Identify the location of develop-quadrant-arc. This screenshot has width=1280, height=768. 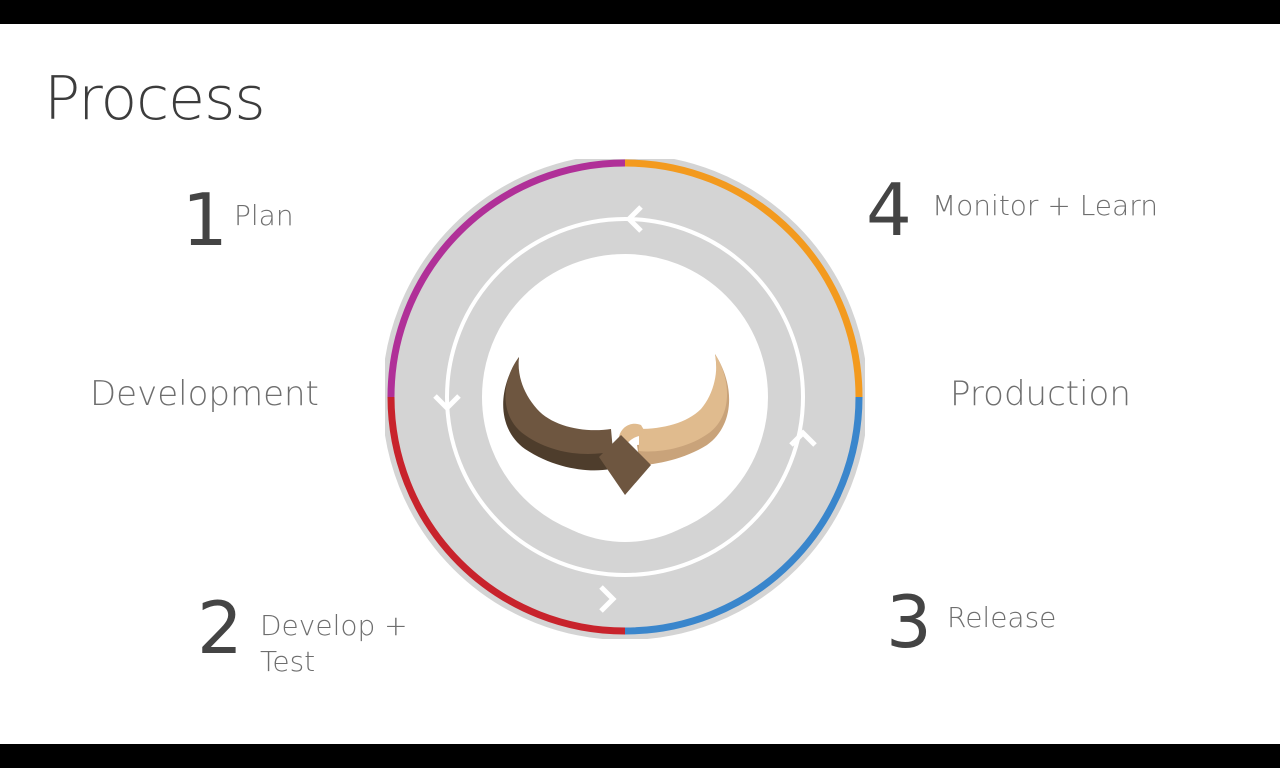
(506, 515).